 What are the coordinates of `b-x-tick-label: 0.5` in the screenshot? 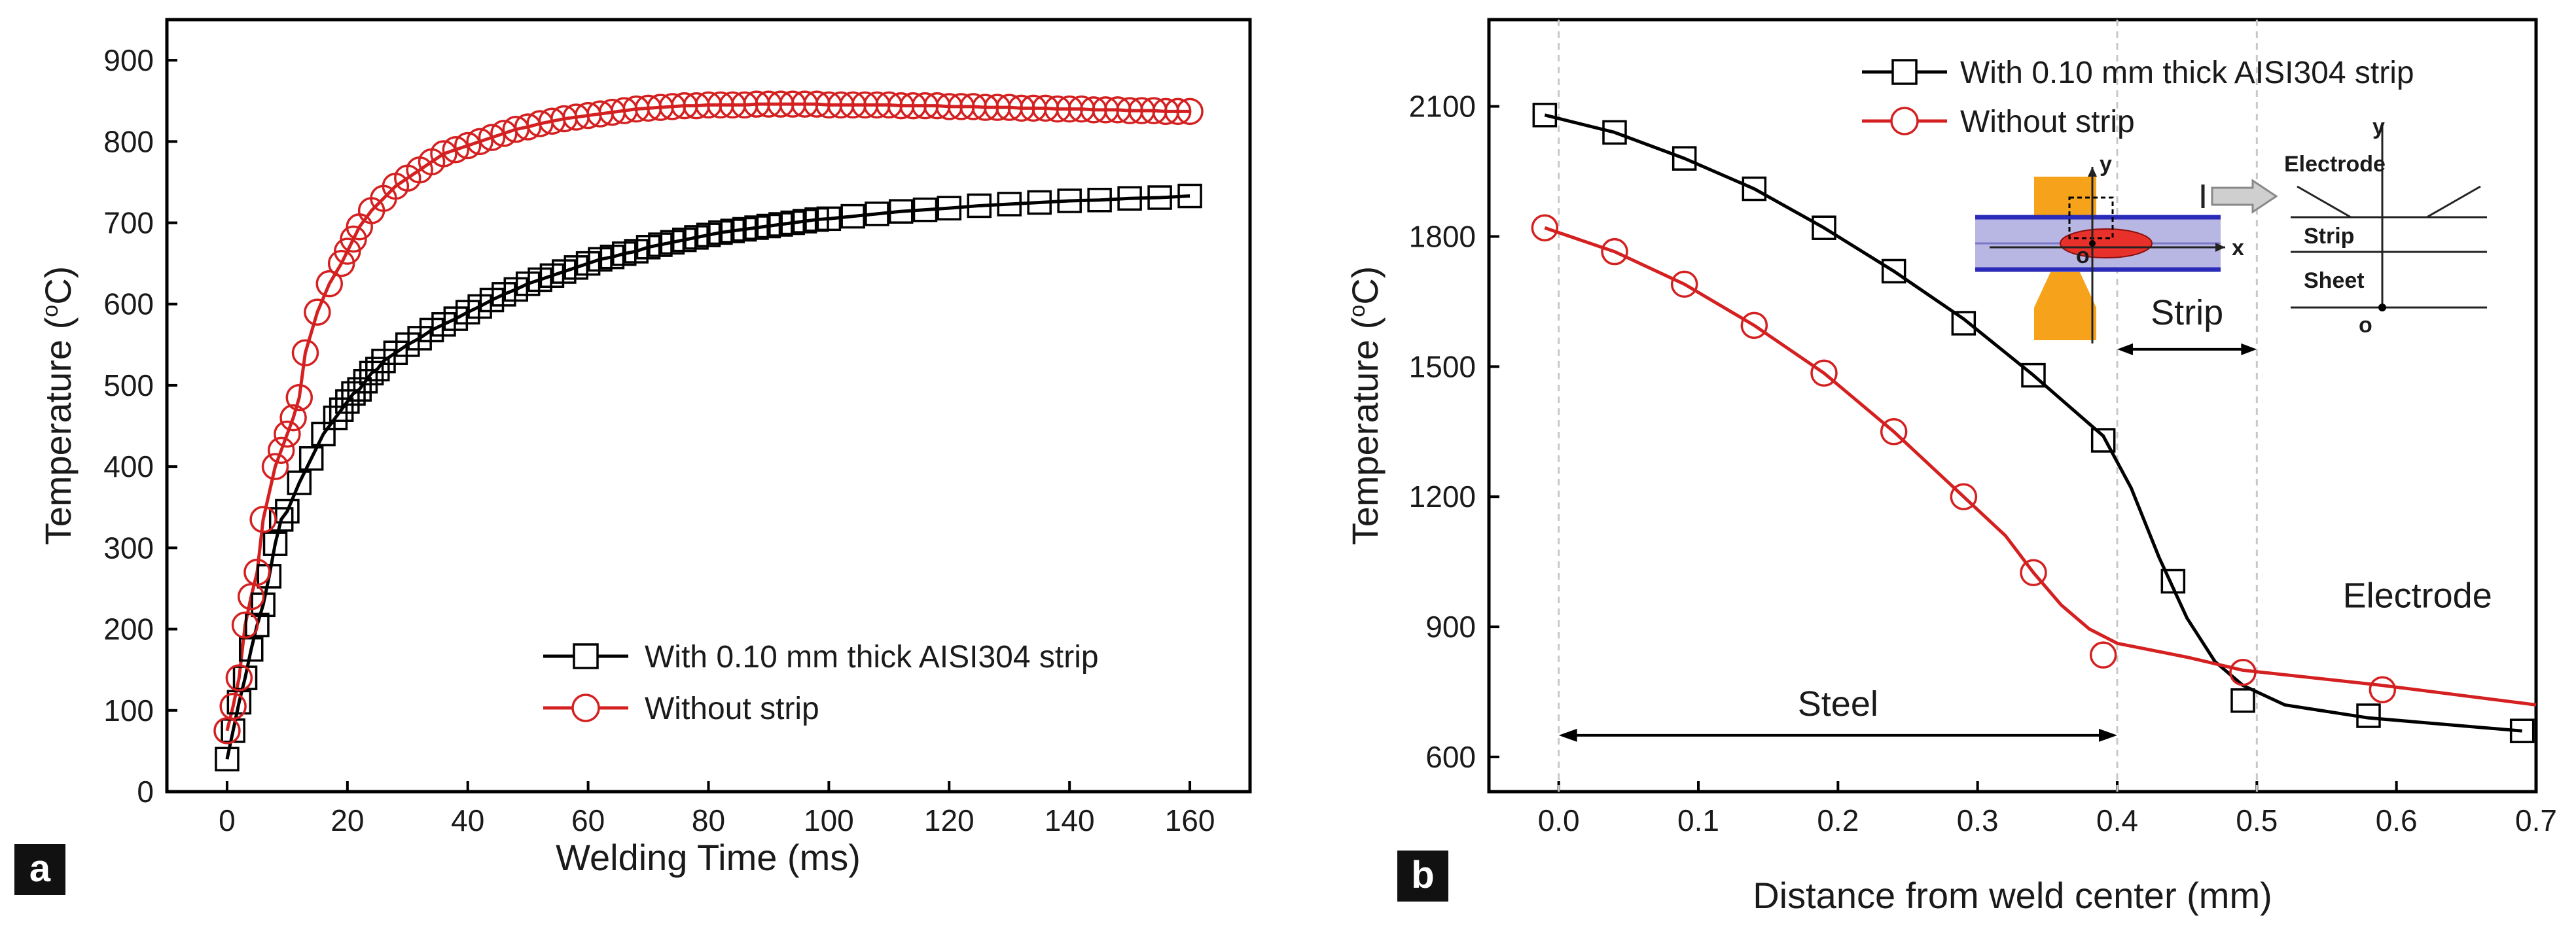 It's located at (2257, 820).